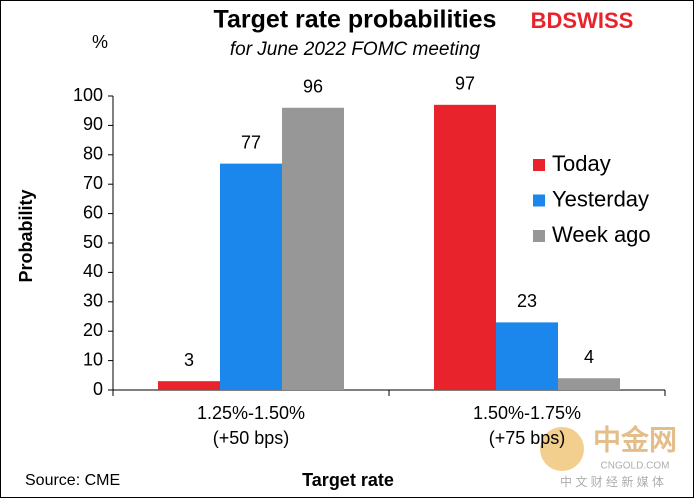 This screenshot has width=694, height=498. What do you see at coordinates (527, 425) in the screenshot?
I see `x-tick-label: 1.50%-1.75% (+75 bps)` at bounding box center [527, 425].